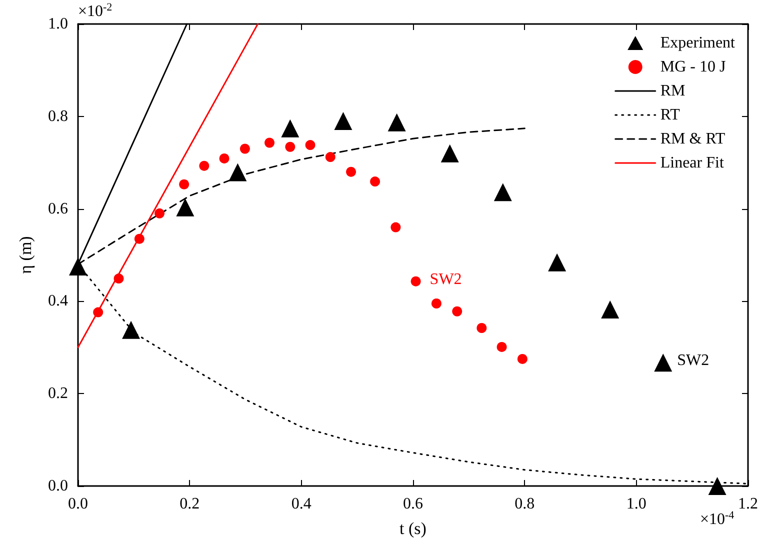 The image size is (762, 552). I want to click on legend-label: RM, so click(673, 91).